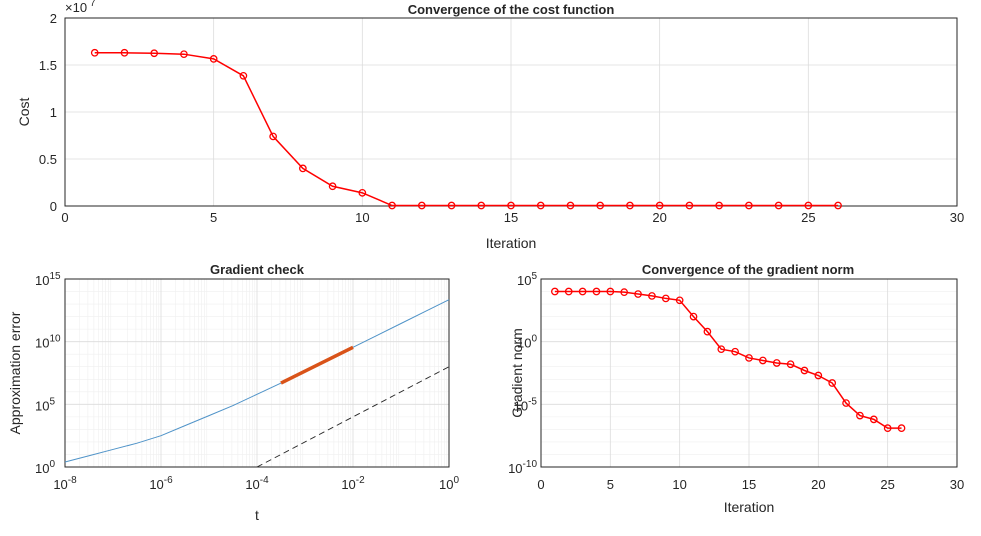 The height and width of the screenshot is (536, 981). Describe the element at coordinates (362, 217) in the screenshot. I see `cost-chart-xtick-label: 10` at that location.